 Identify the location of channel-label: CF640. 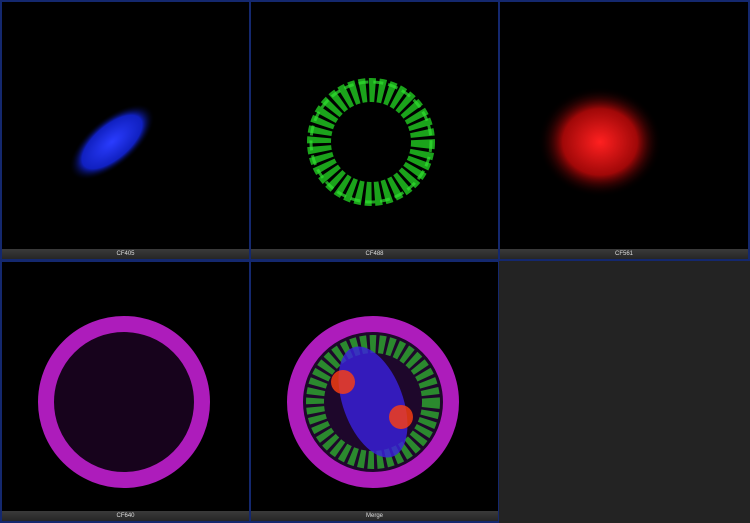
(125, 516).